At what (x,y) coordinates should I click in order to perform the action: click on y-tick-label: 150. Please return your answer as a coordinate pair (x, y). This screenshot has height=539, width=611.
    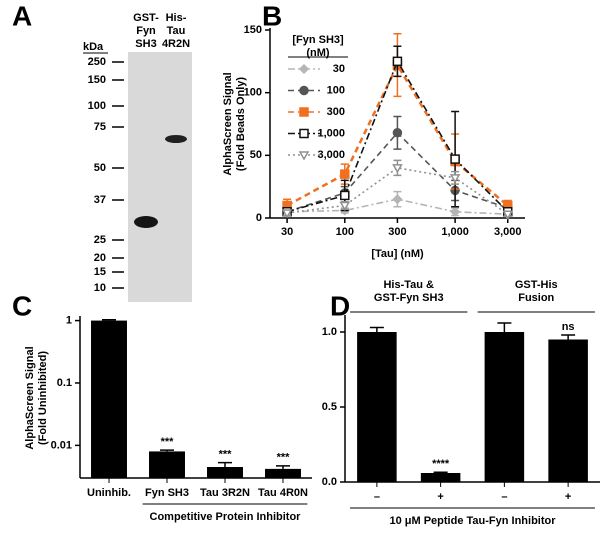
    Looking at the image, I should click on (253, 30).